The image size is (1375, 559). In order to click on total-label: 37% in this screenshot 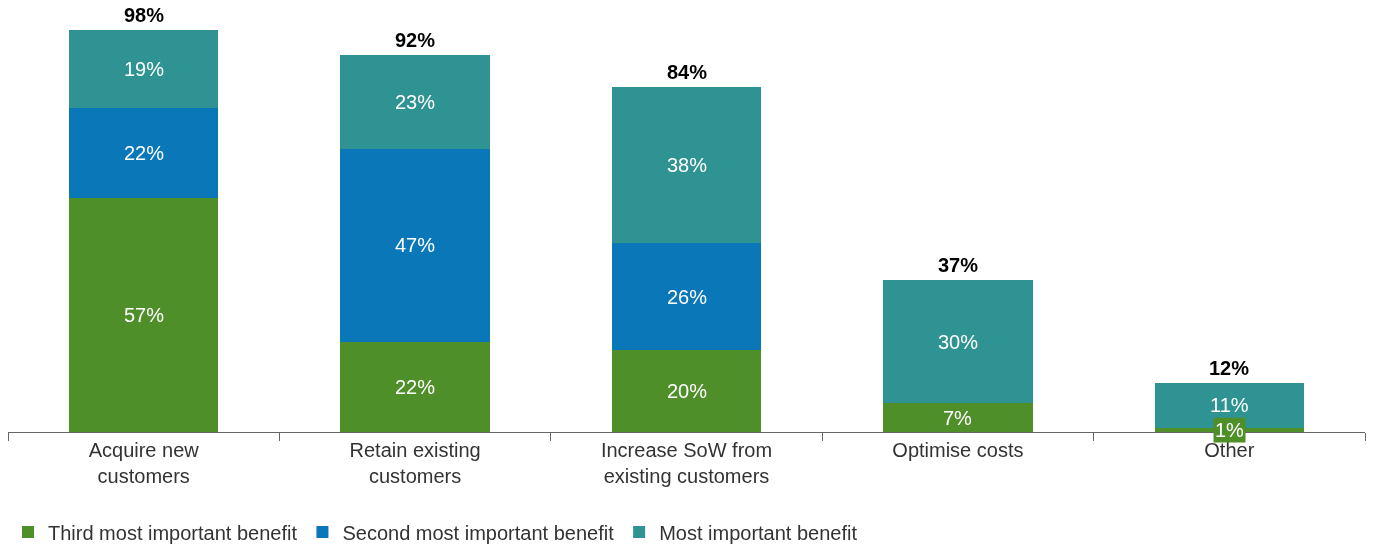, I will do `click(958, 265)`.